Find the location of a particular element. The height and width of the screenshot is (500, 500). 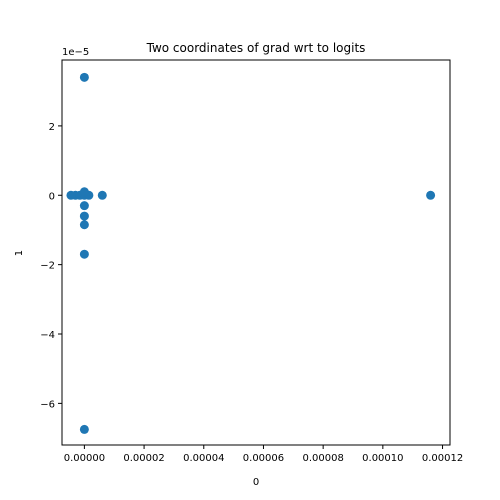

x-tick-label-6: 0.00012 is located at coordinates (442, 458).